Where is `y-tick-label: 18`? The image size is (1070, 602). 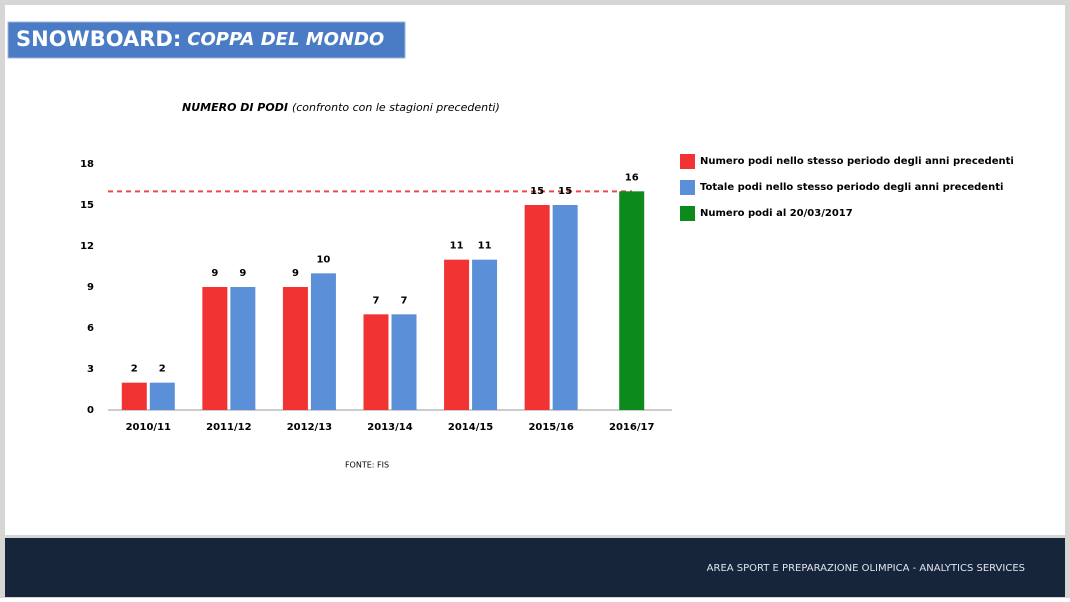 y-tick-label: 18 is located at coordinates (87, 164).